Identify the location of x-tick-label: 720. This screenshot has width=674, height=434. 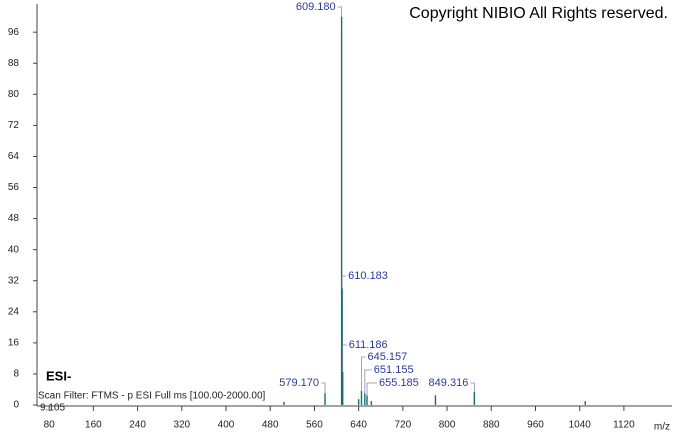
(403, 425).